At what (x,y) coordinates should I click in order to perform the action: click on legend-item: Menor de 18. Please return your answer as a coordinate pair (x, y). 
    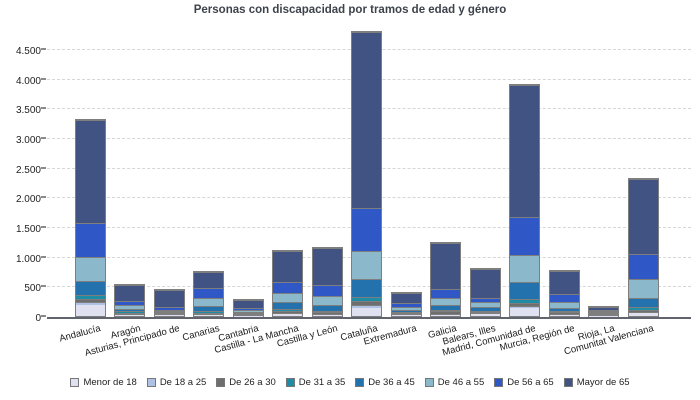
    Looking at the image, I should click on (103, 382).